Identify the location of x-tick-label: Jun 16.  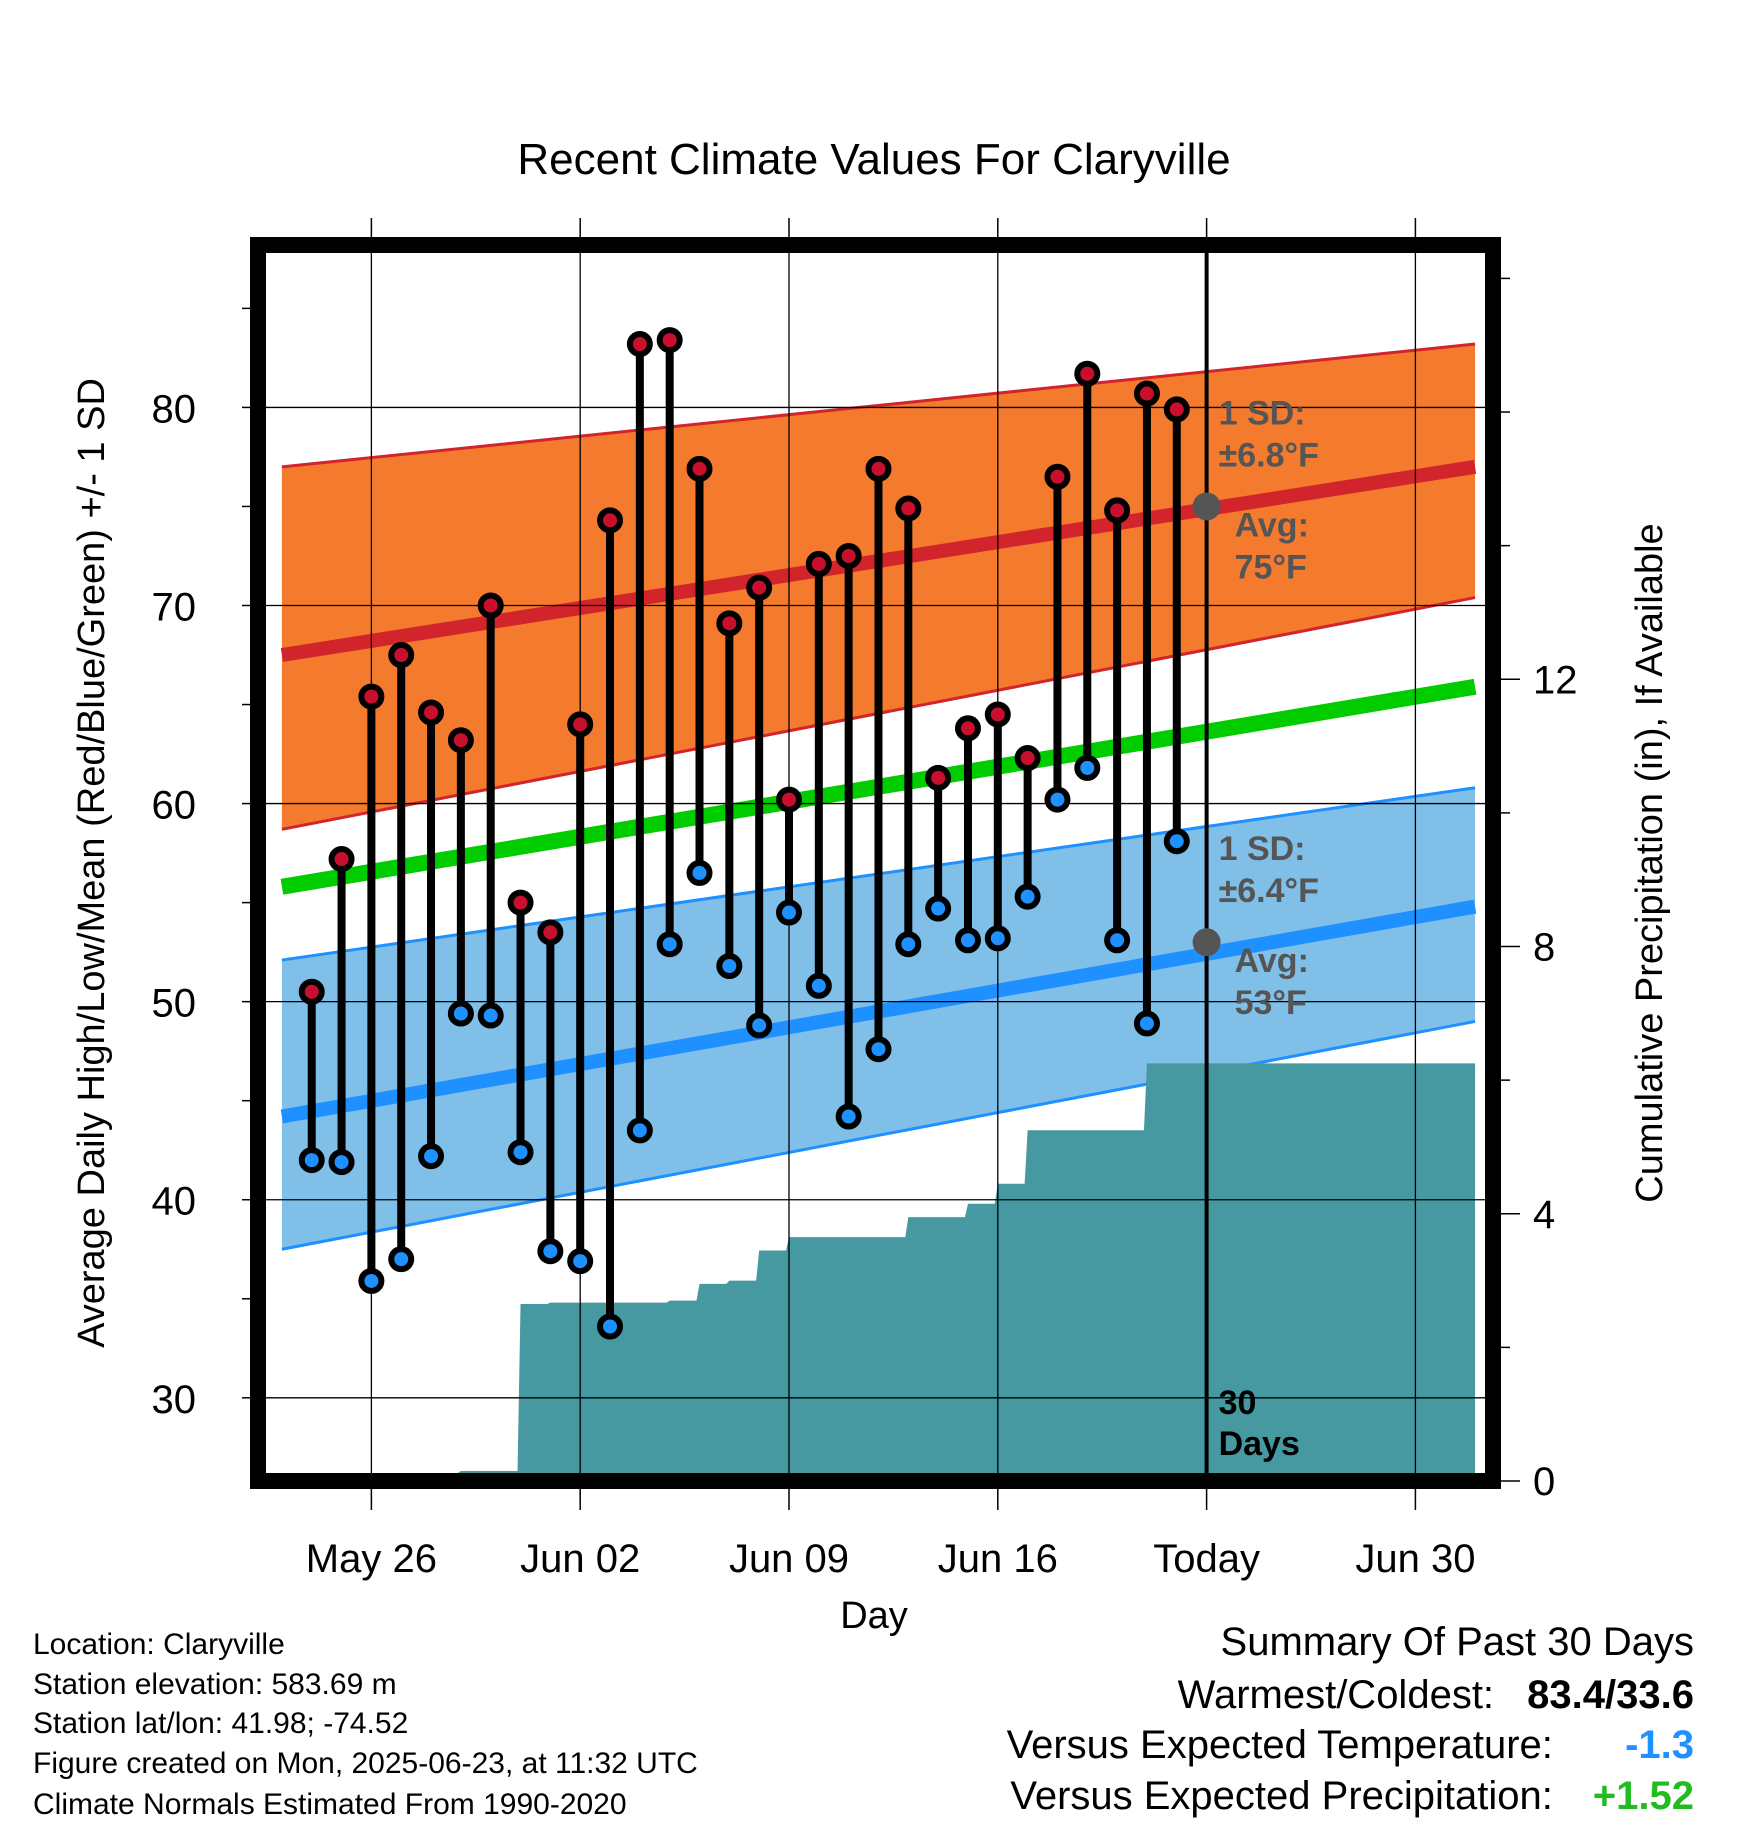
(998, 1559).